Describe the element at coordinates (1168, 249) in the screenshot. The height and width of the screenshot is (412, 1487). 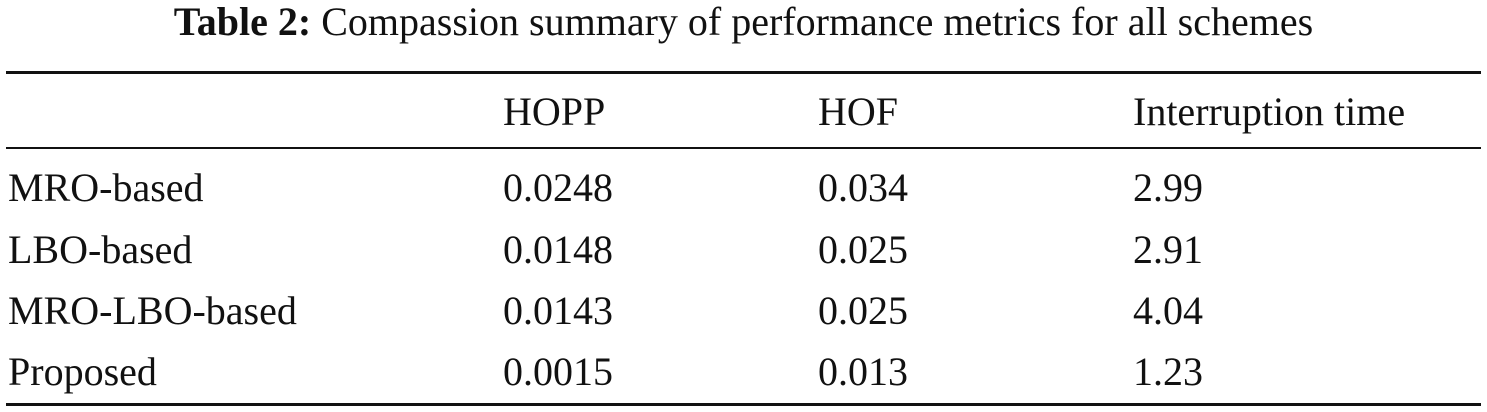
I see `table-cell: 2.91` at that location.